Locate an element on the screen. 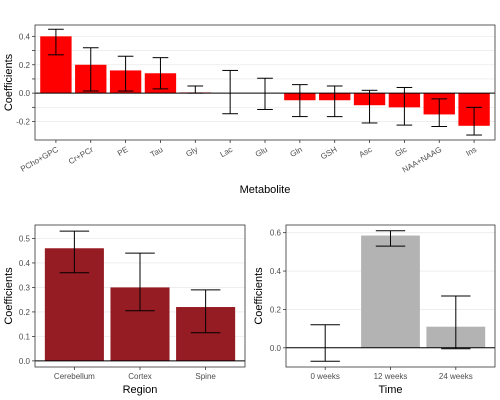 This screenshot has width=500, height=400. x-tick-label: PE is located at coordinates (123, 151).